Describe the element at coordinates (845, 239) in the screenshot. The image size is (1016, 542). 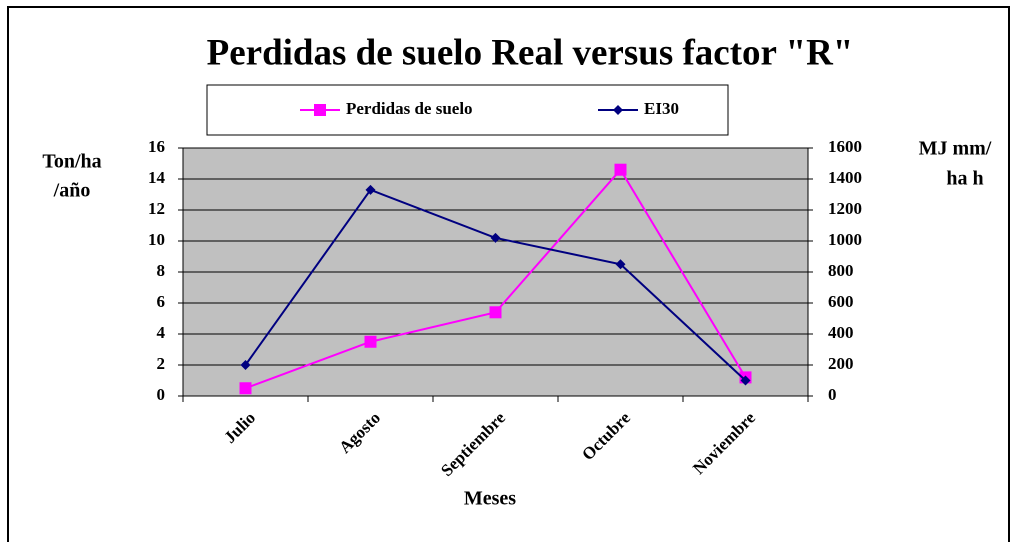
I see `y2-tick-label: 1000` at that location.